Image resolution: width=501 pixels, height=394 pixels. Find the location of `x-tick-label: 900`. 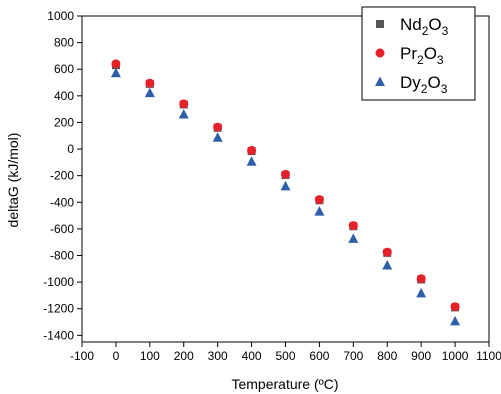

x-tick-label: 900 is located at coordinates (421, 356).